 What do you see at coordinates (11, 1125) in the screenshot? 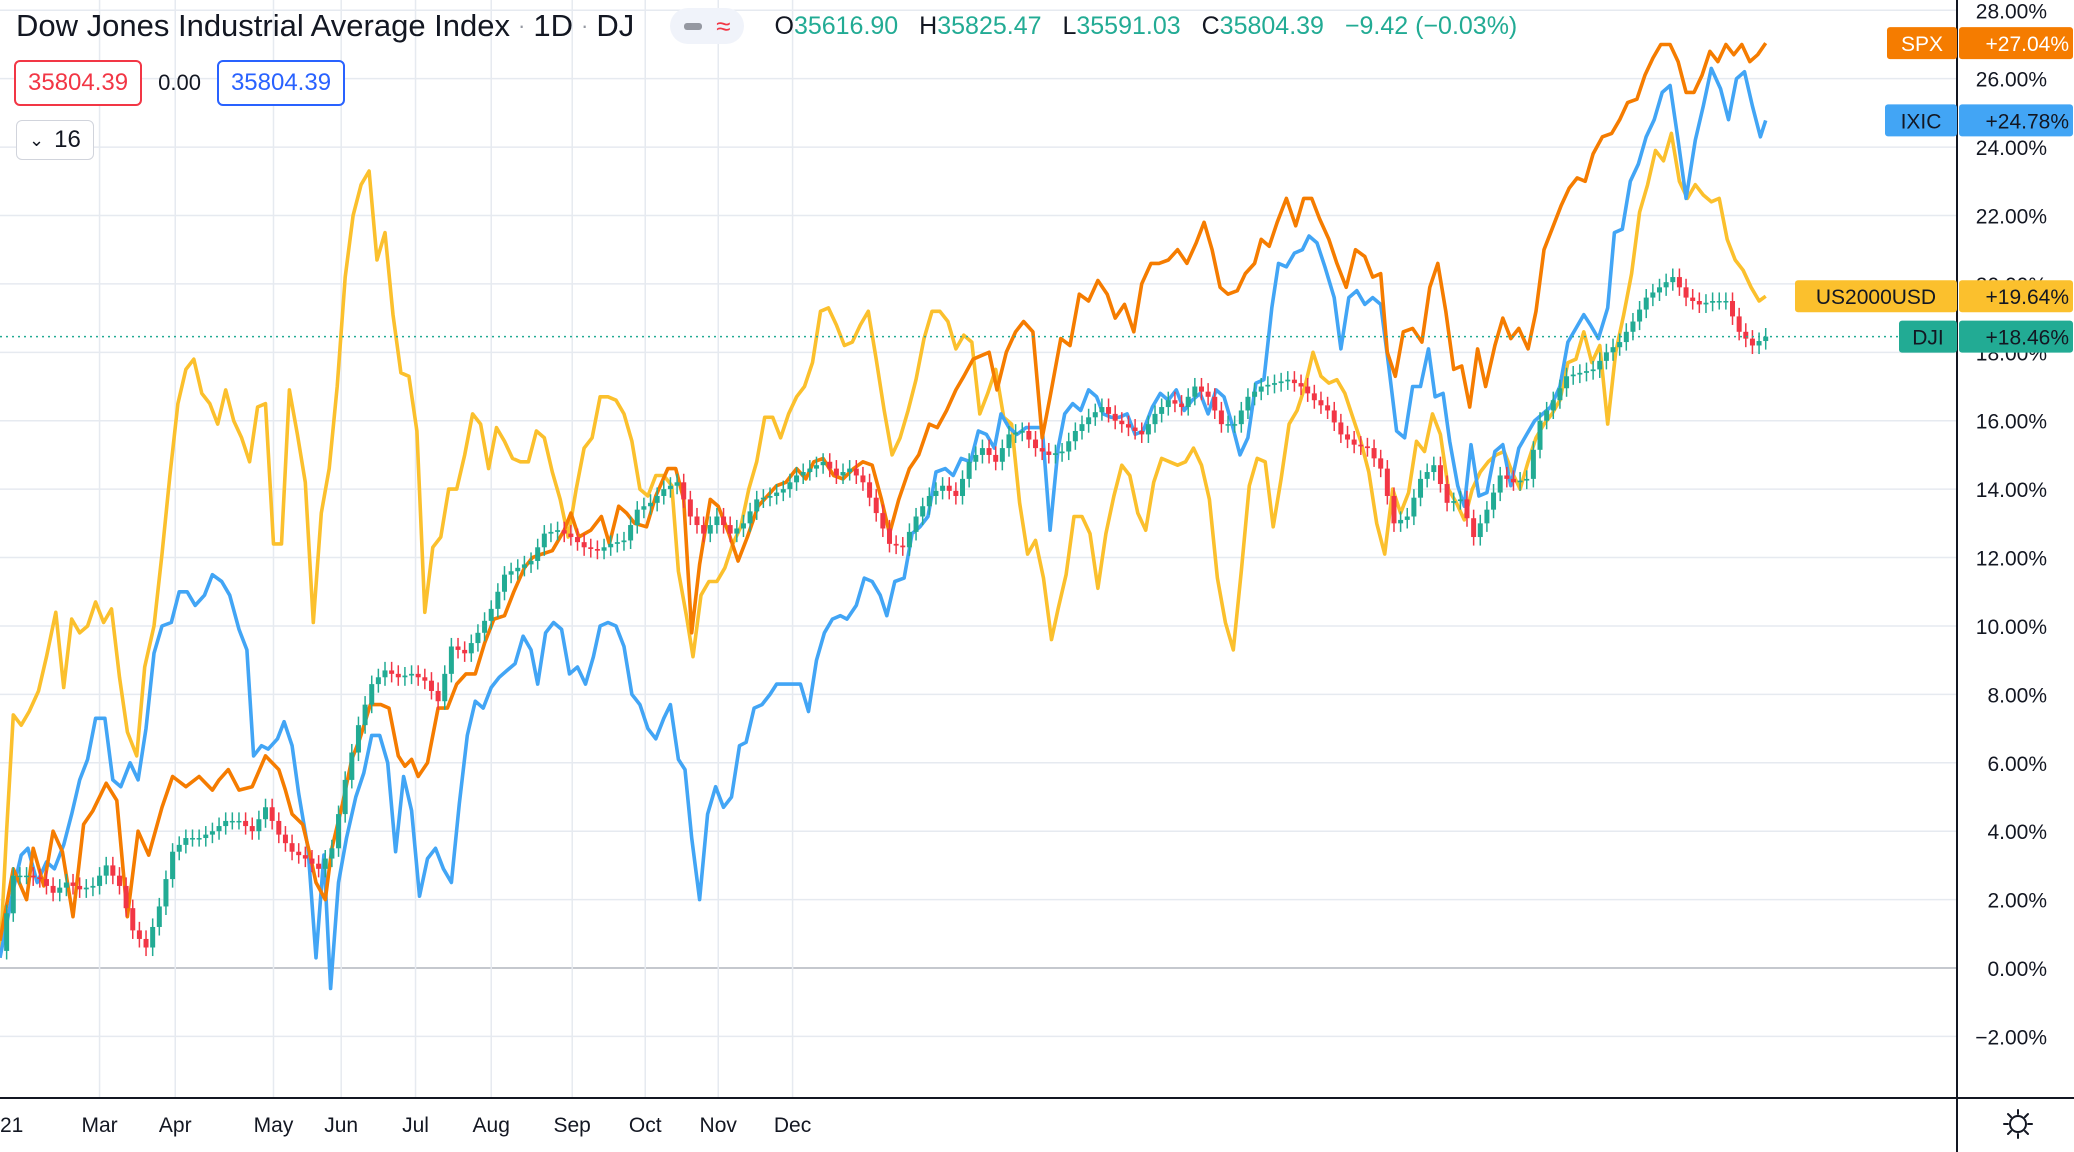
I see `x-start-label: 21` at bounding box center [11, 1125].